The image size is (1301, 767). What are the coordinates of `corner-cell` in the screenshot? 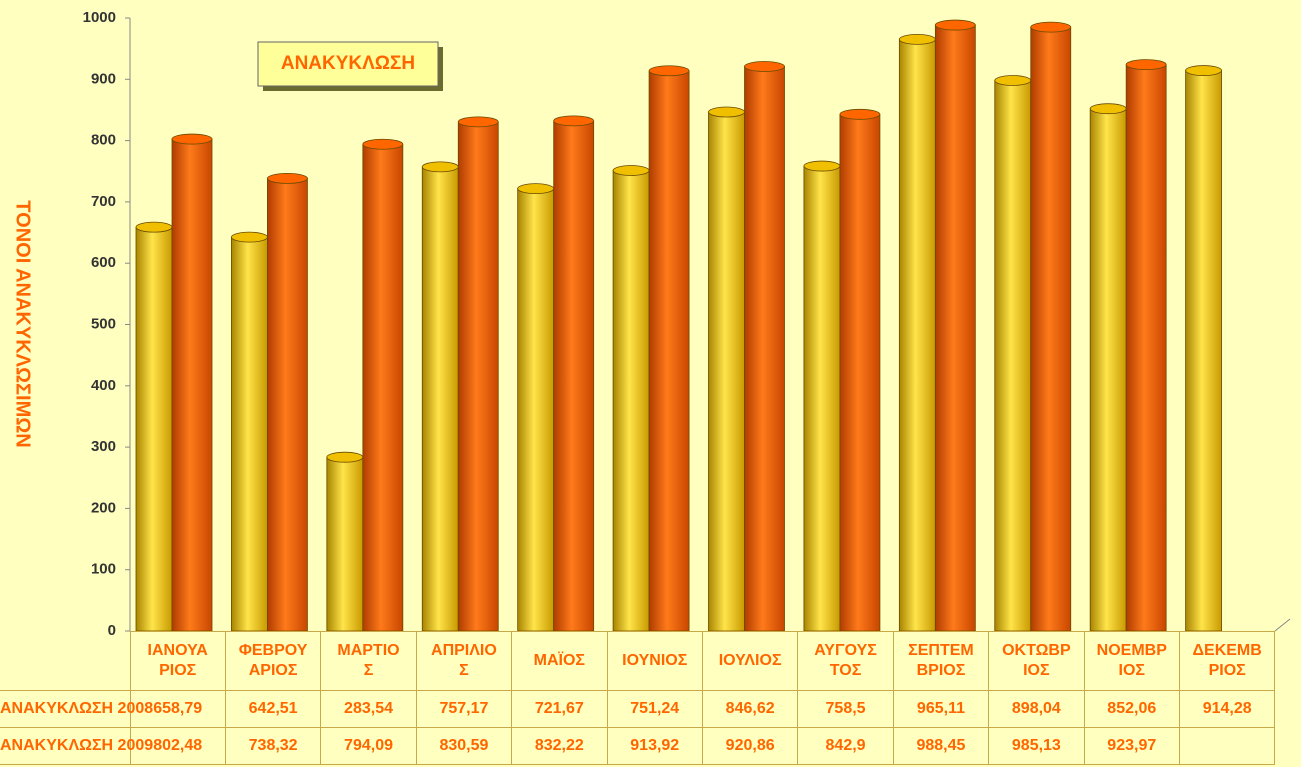 It's located at (65, 661).